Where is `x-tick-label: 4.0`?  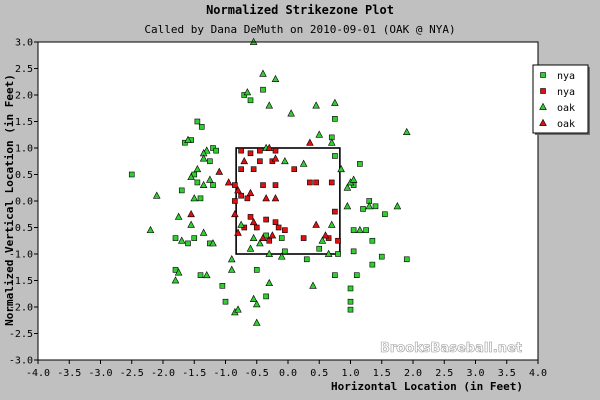
x-tick-label: 4.0 is located at coordinates (538, 373).